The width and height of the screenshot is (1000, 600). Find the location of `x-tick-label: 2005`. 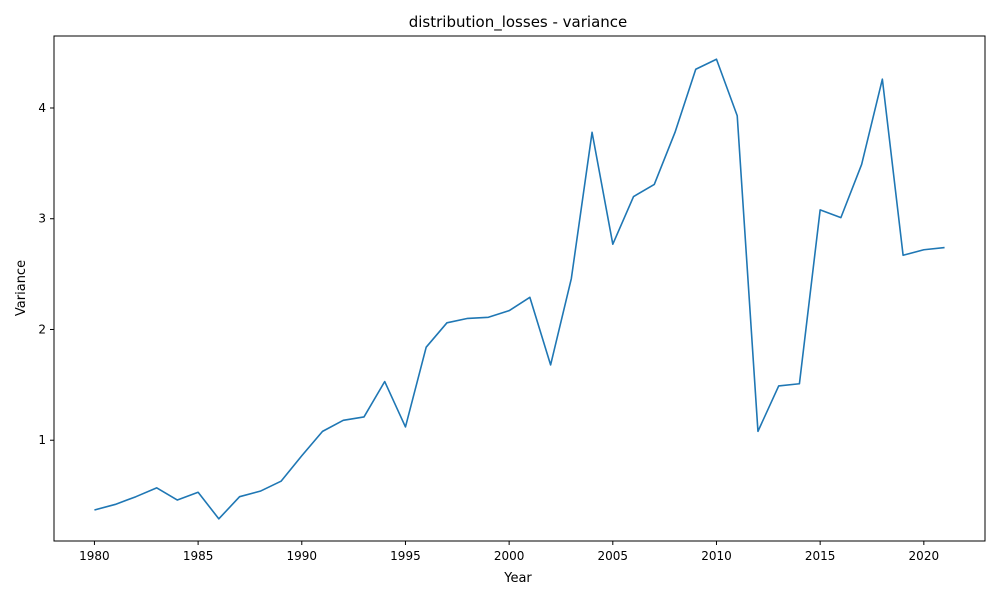

x-tick-label: 2005 is located at coordinates (613, 556).